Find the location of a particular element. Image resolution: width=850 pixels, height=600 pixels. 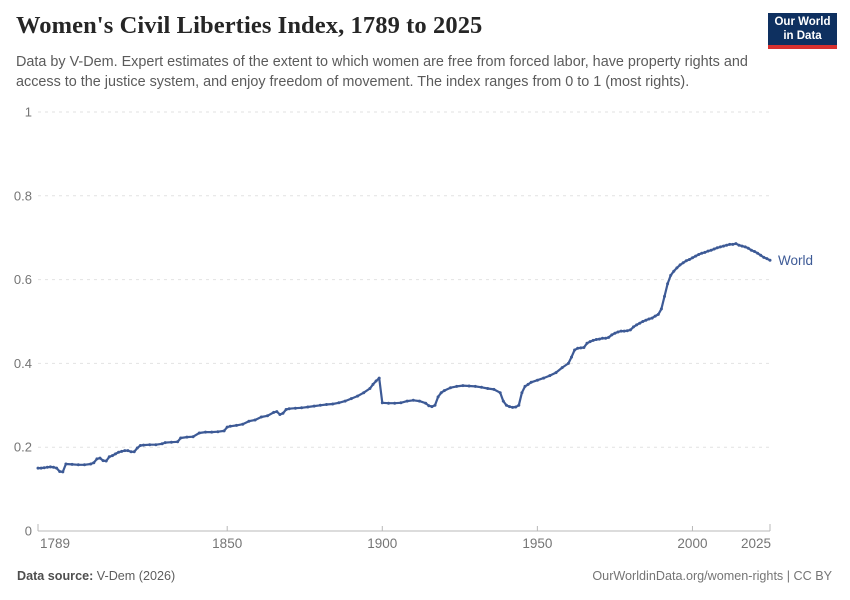

x-tick-label: 1950 is located at coordinates (537, 543).